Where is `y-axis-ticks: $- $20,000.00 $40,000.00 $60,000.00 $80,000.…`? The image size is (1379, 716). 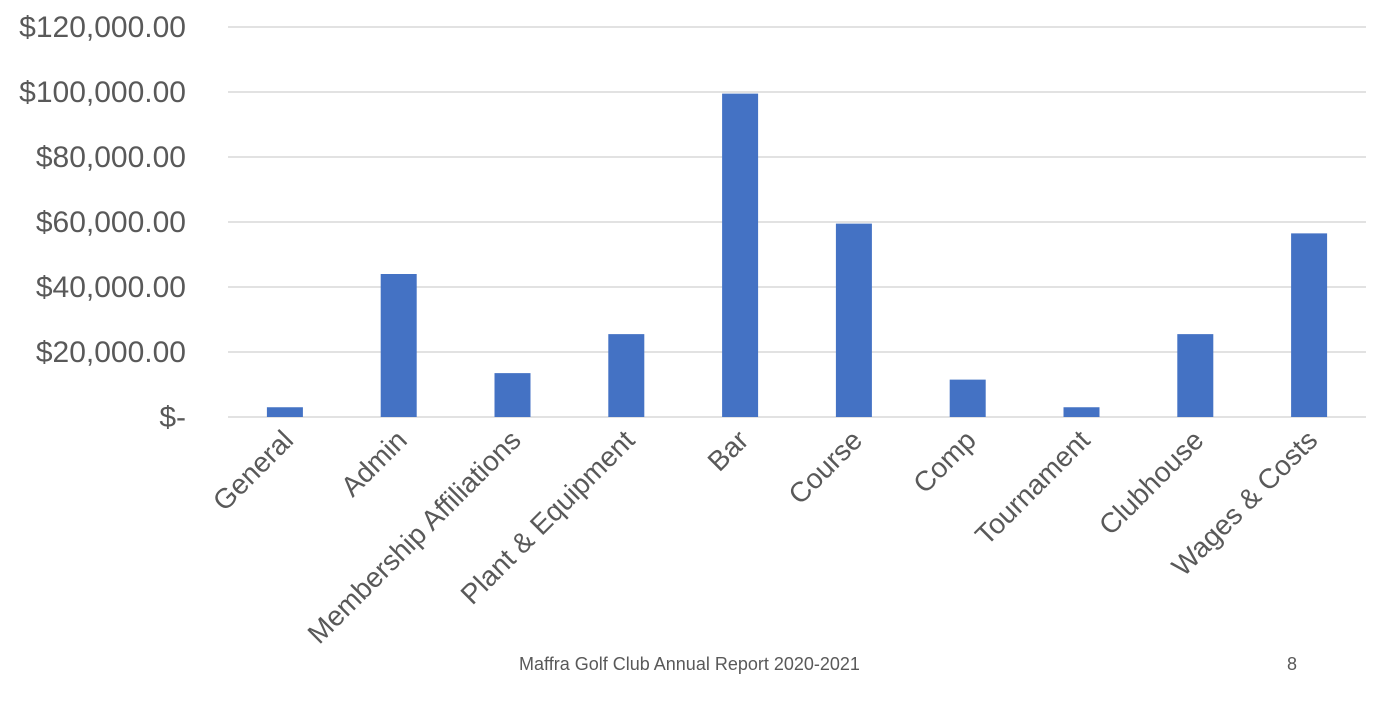
y-axis-ticks: $- $20,000.00 $40,000.00 $60,000.00 $80,000.… is located at coordinates (102, 222).